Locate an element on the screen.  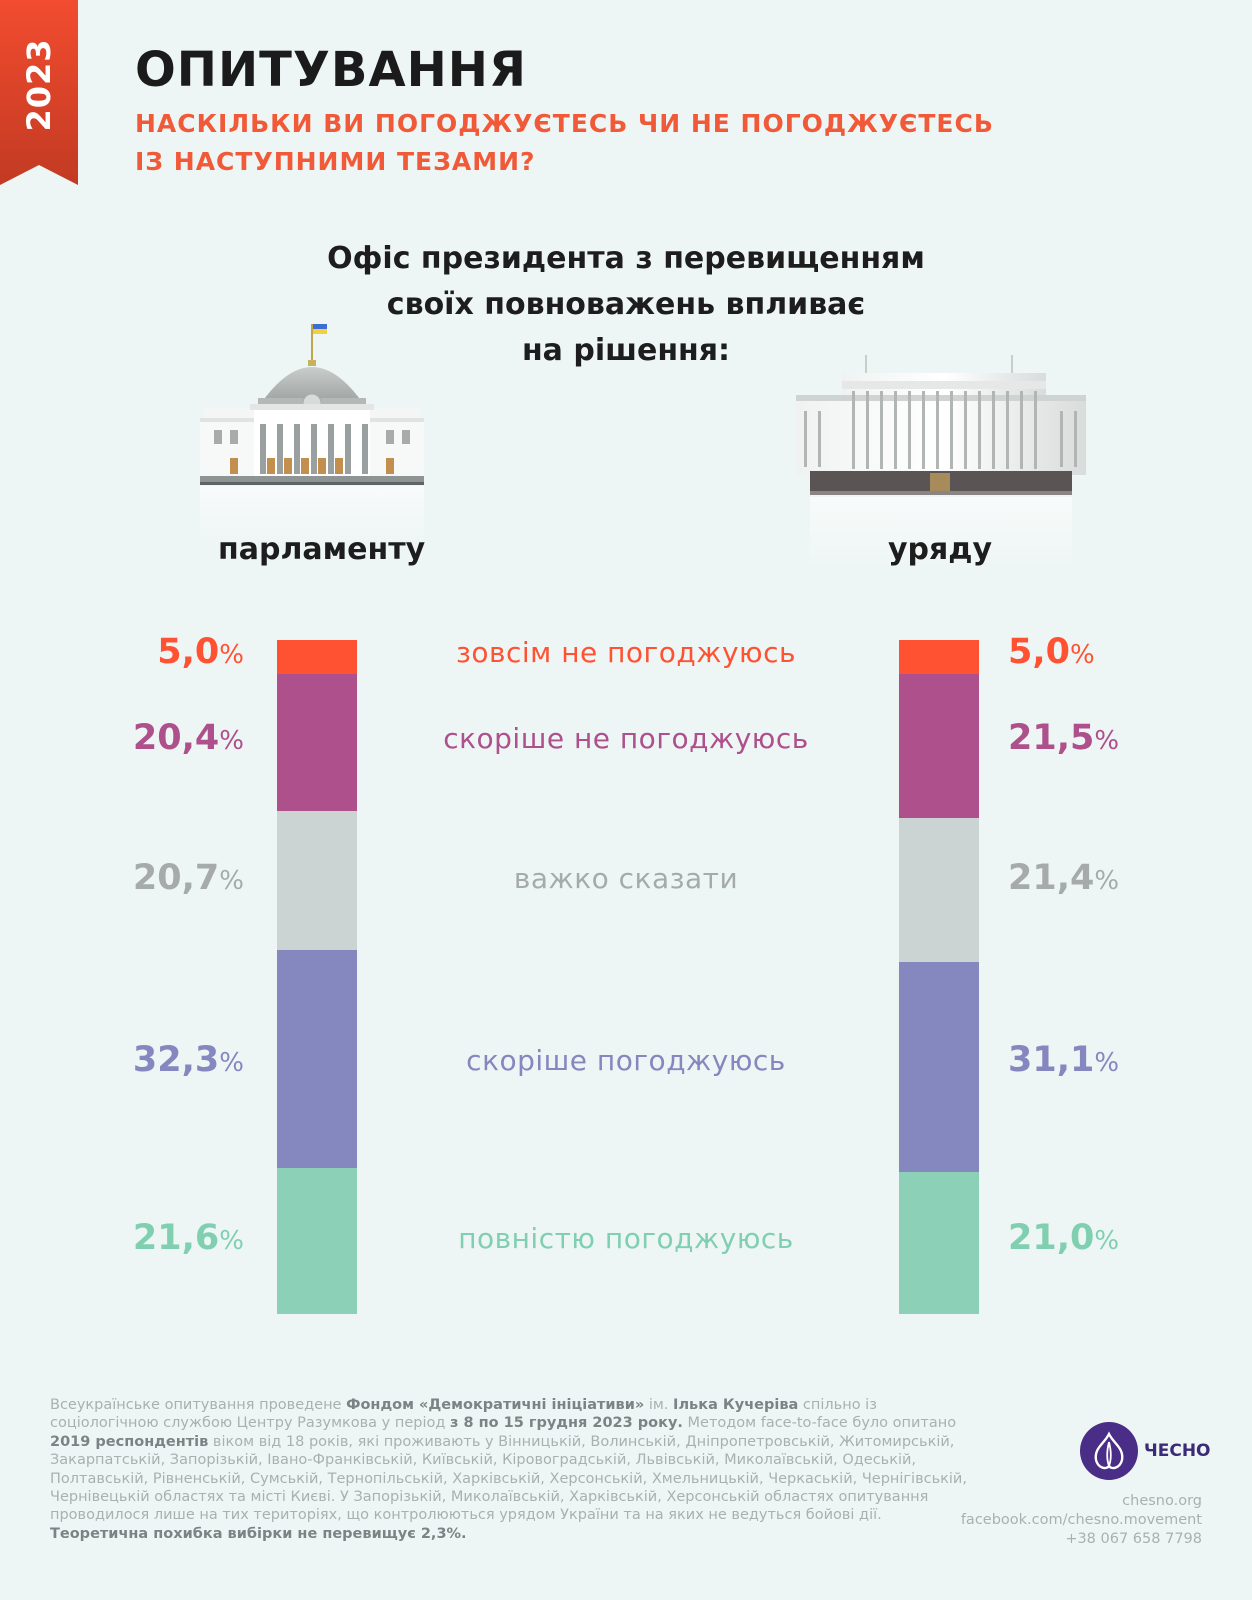
brand-facebook-link: facebook.com/chesno.movement is located at coordinates (1081, 1520).